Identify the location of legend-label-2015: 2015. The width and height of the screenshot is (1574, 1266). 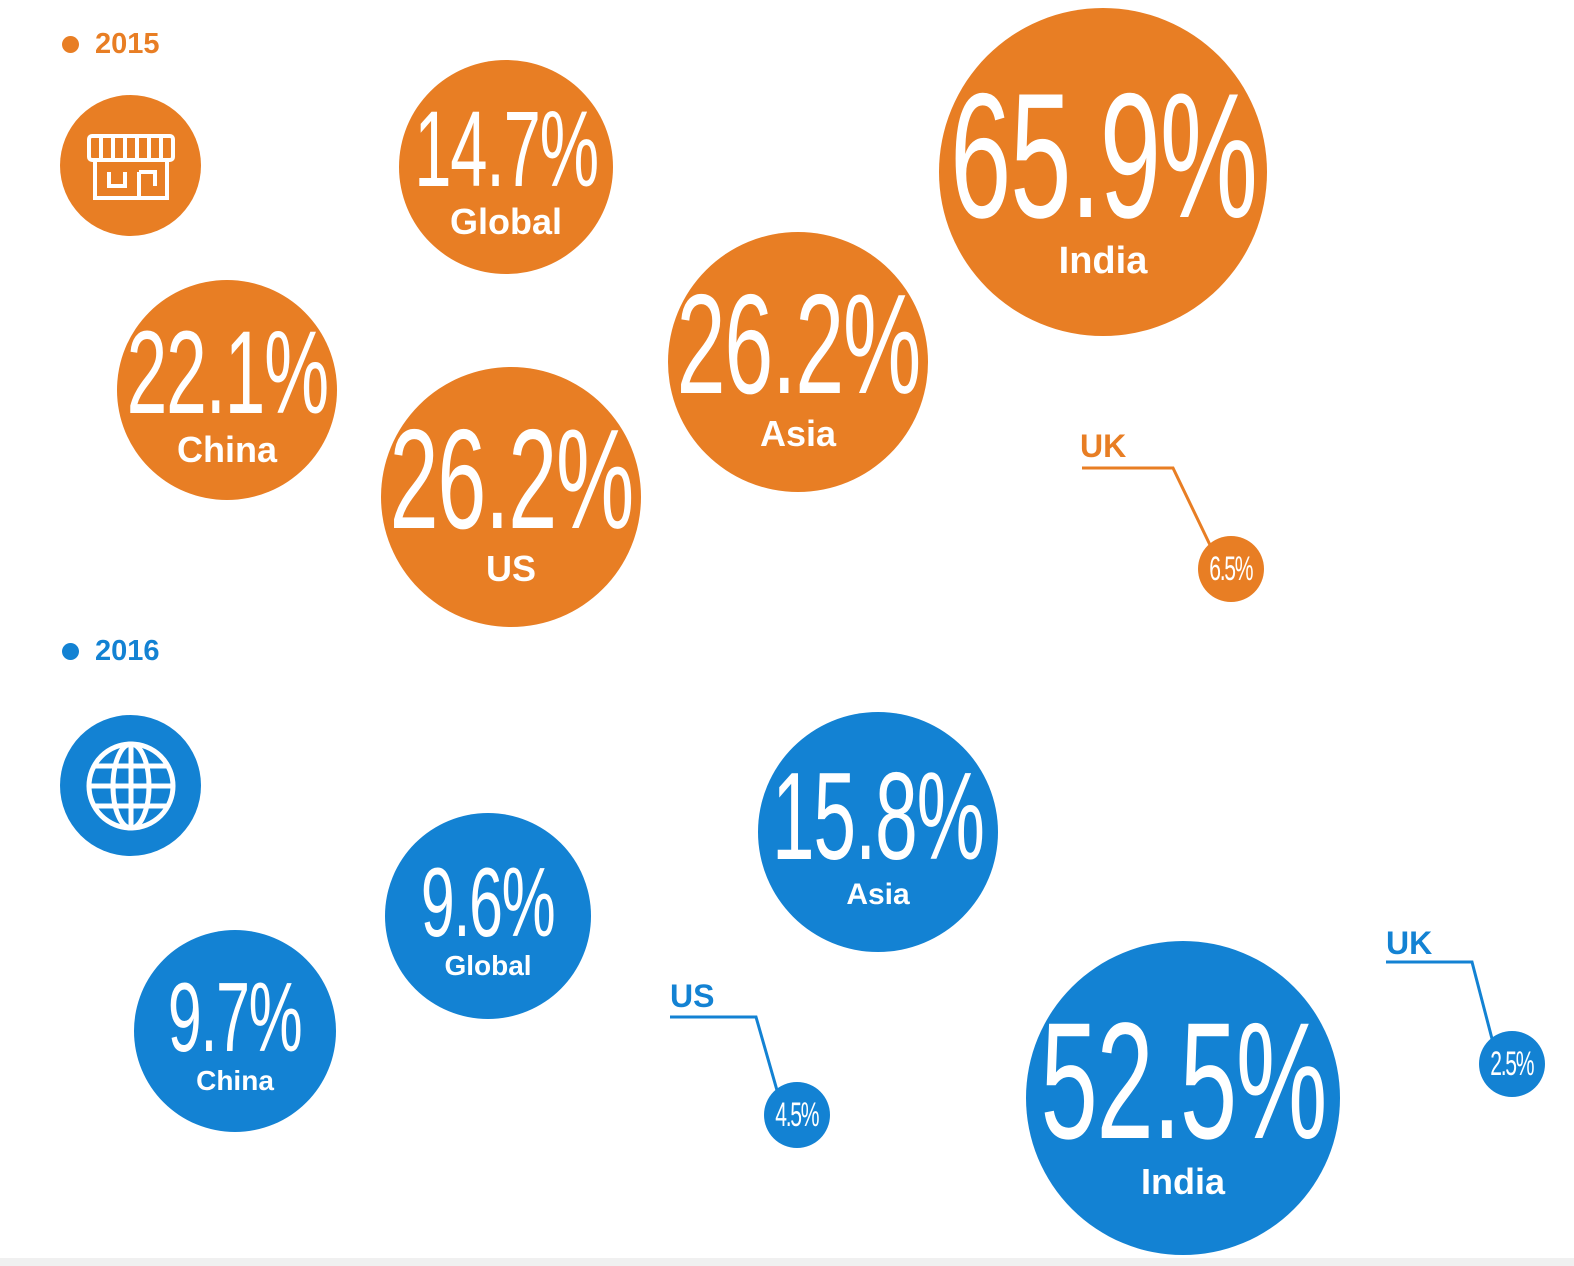
(127, 44).